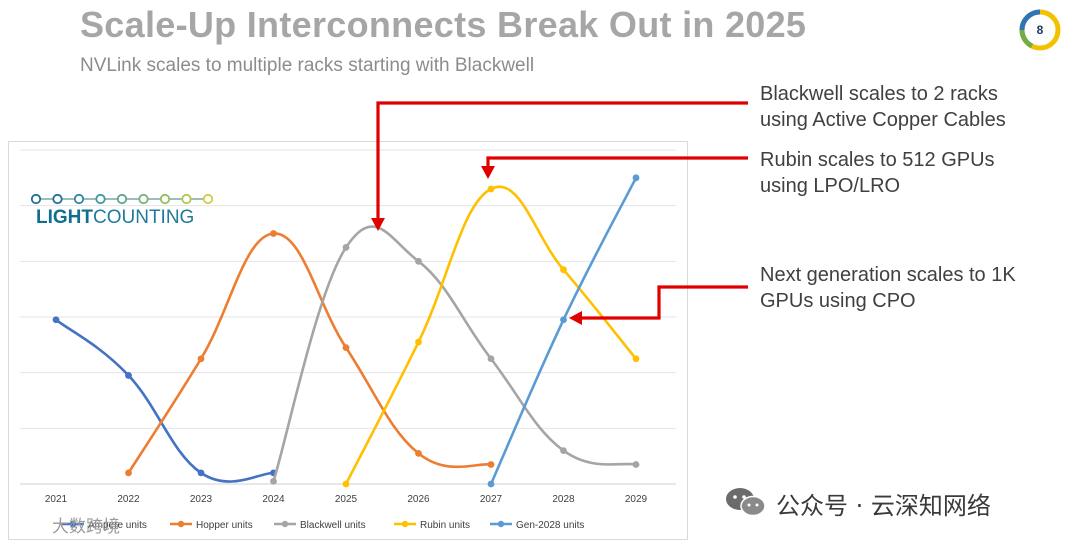  I want to click on series-ampere-units, so click(164, 399).